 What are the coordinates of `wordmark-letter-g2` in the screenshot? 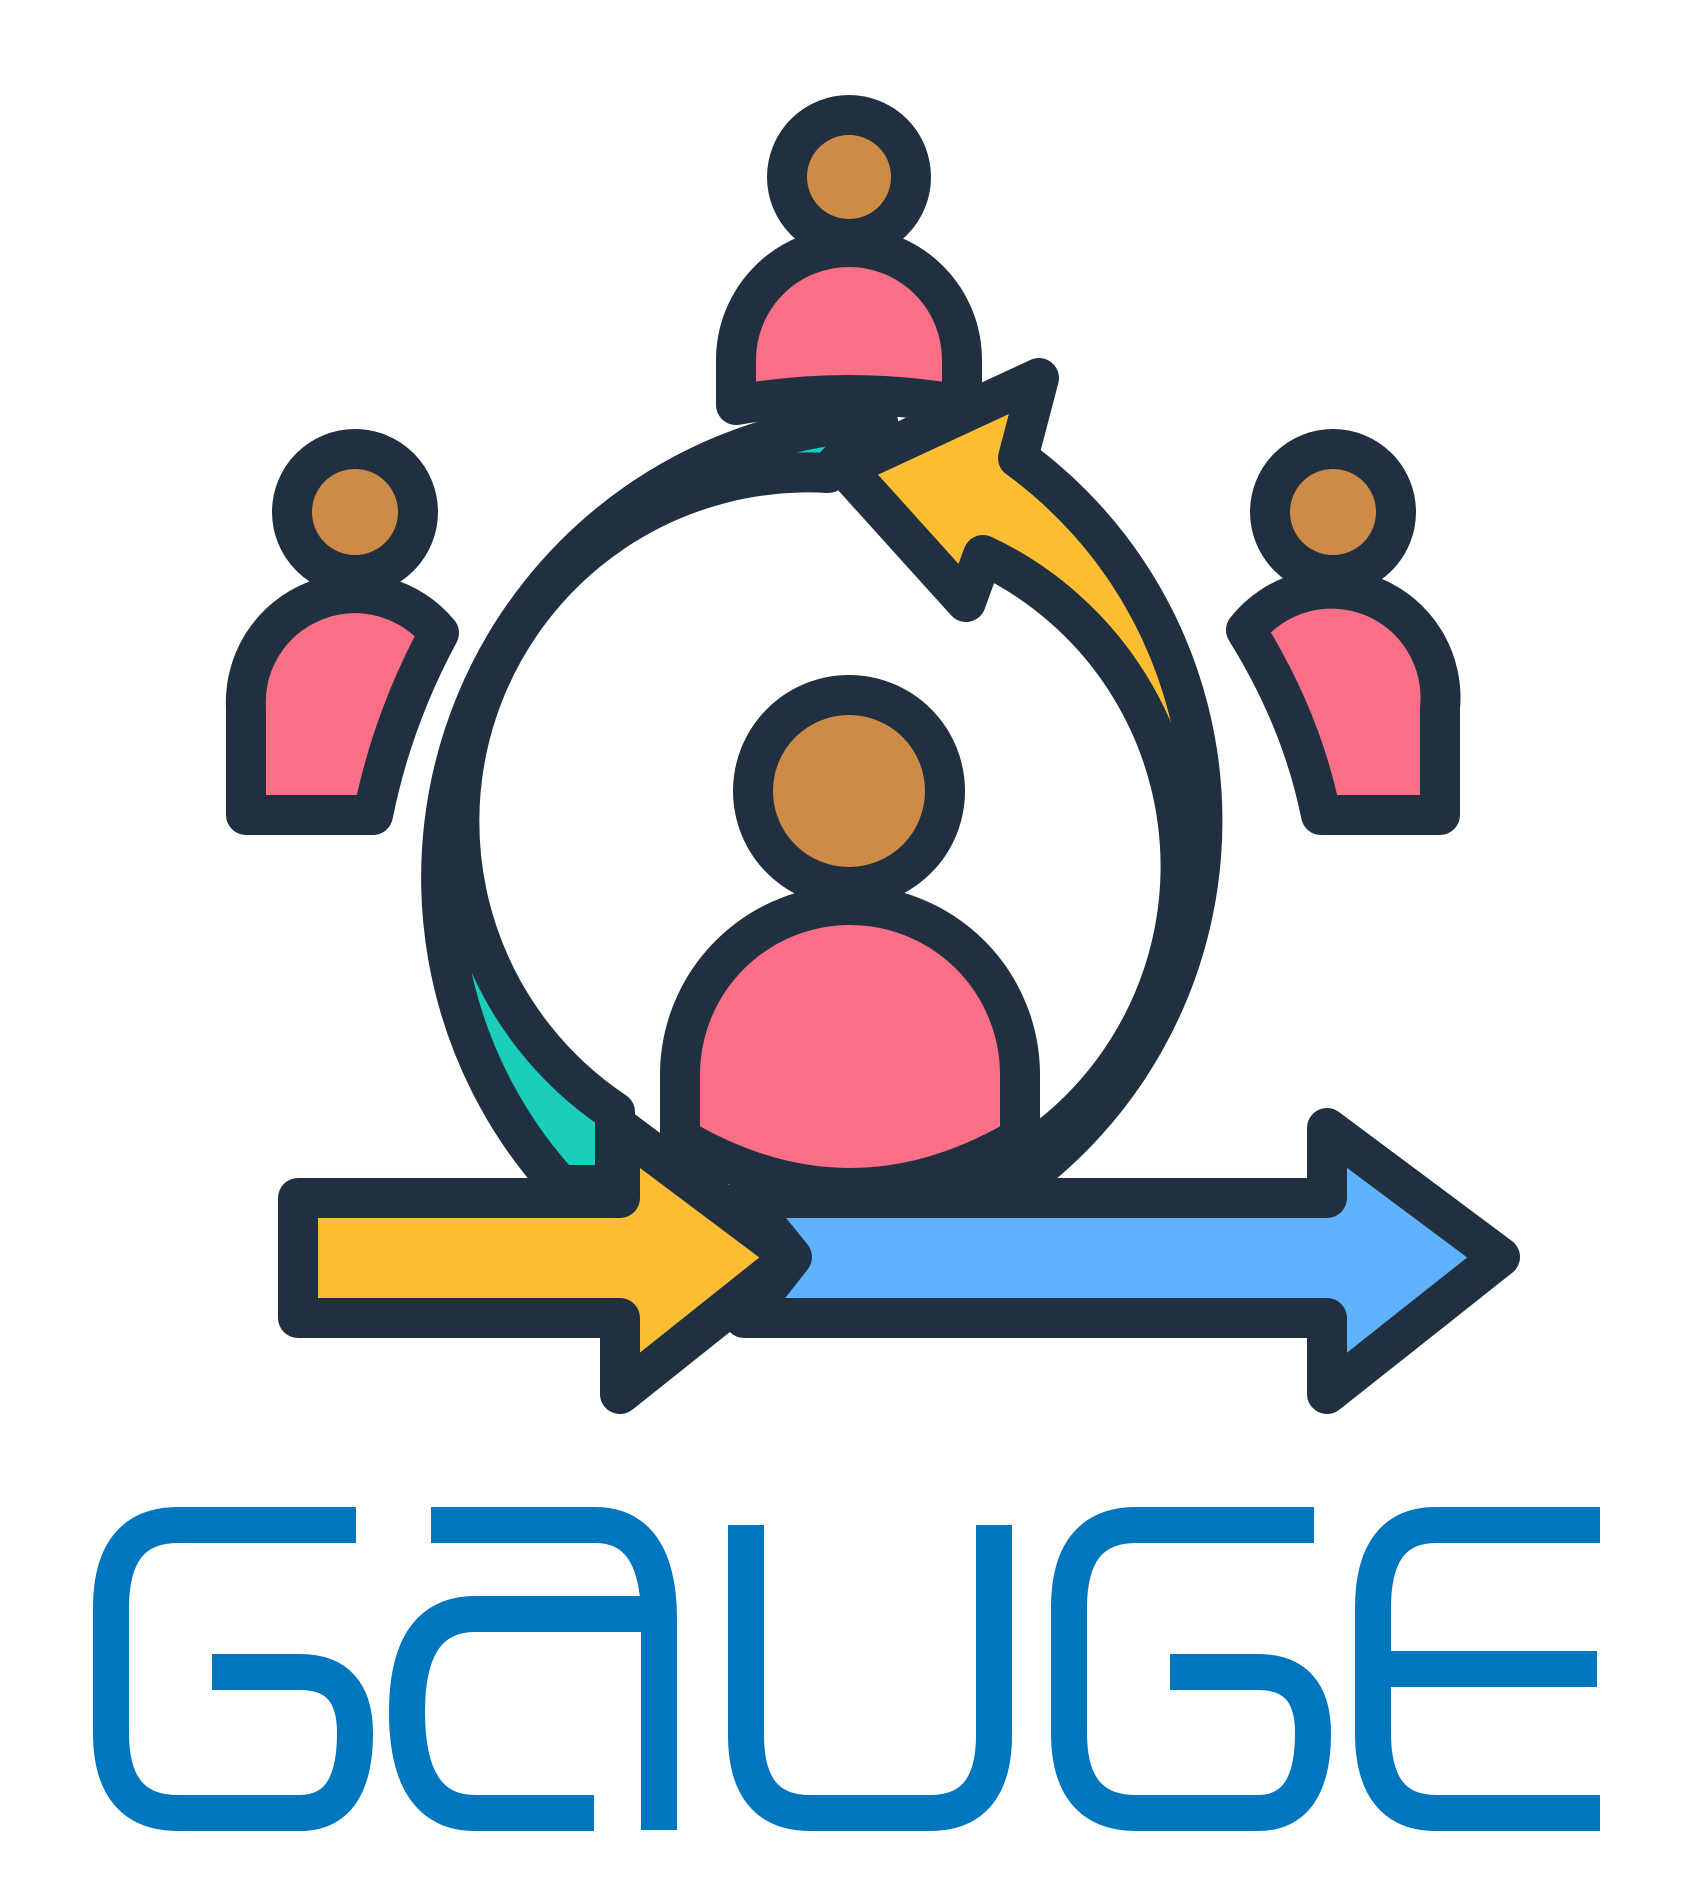 It's located at (1191, 1669).